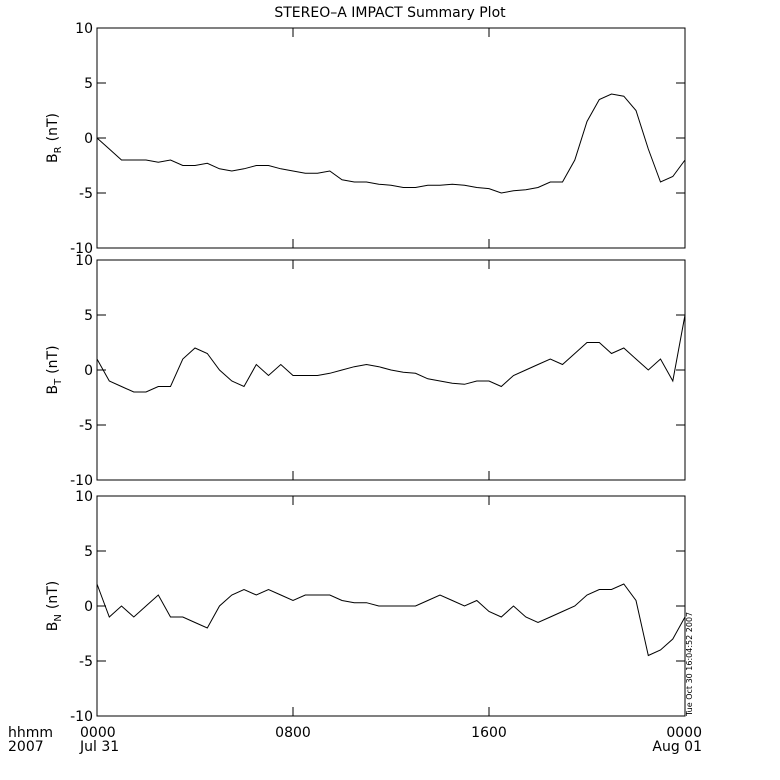 The image size is (780, 780). I want to click on corner-label: hhmm, so click(30, 733).